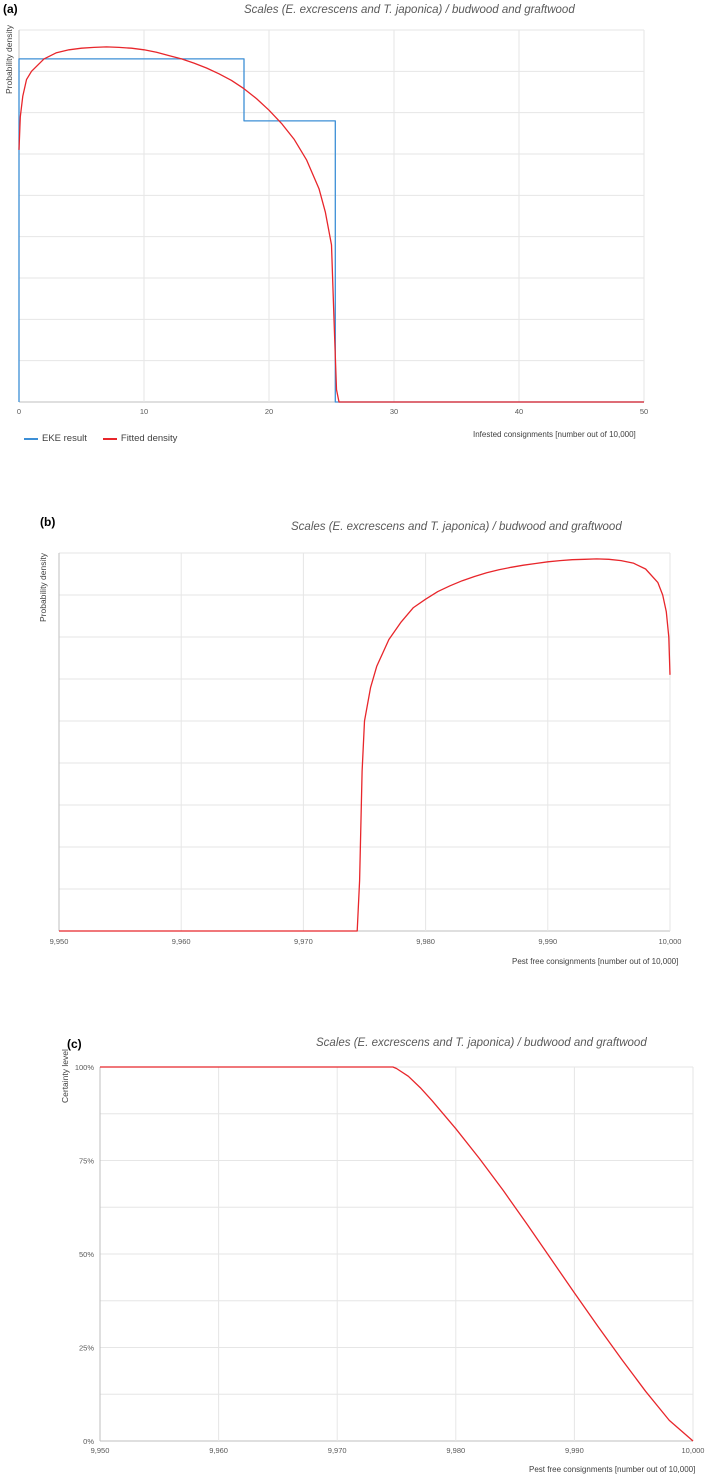 Image resolution: width=709 pixels, height=1478 pixels. Describe the element at coordinates (693, 1450) in the screenshot. I see `panel-c-xtick-label: 10,000` at that location.